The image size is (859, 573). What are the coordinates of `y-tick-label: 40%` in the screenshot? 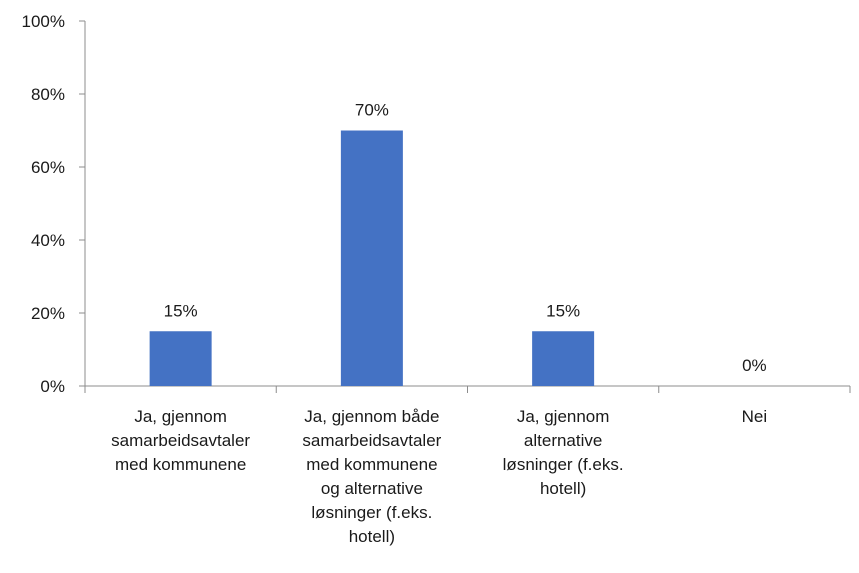 It's located at (48, 240).